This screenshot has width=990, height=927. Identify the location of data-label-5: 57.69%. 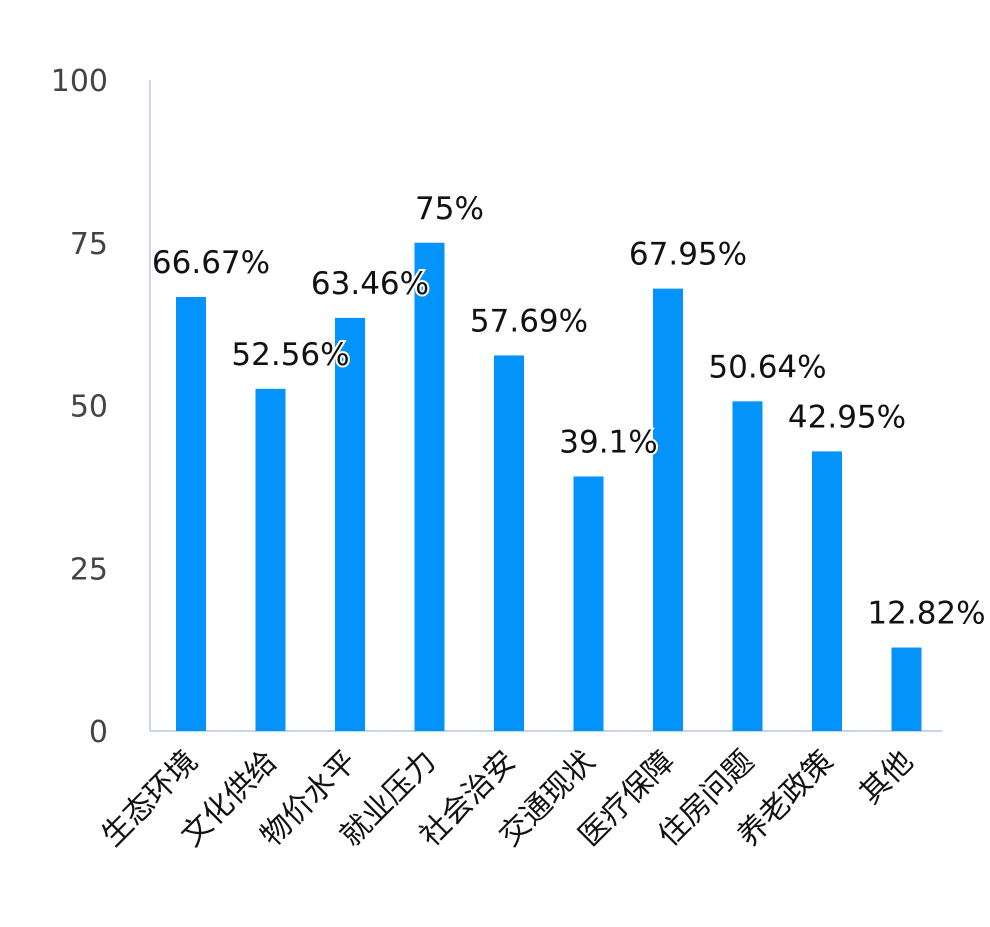
(529, 321).